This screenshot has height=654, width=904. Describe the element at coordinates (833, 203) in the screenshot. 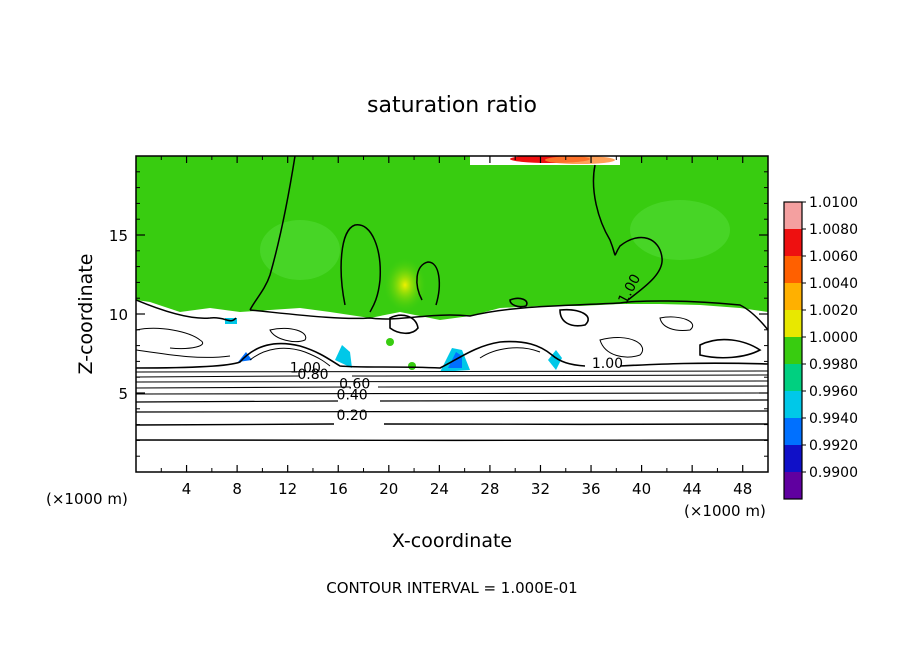

I see `colorbar-label: 1.0100` at that location.